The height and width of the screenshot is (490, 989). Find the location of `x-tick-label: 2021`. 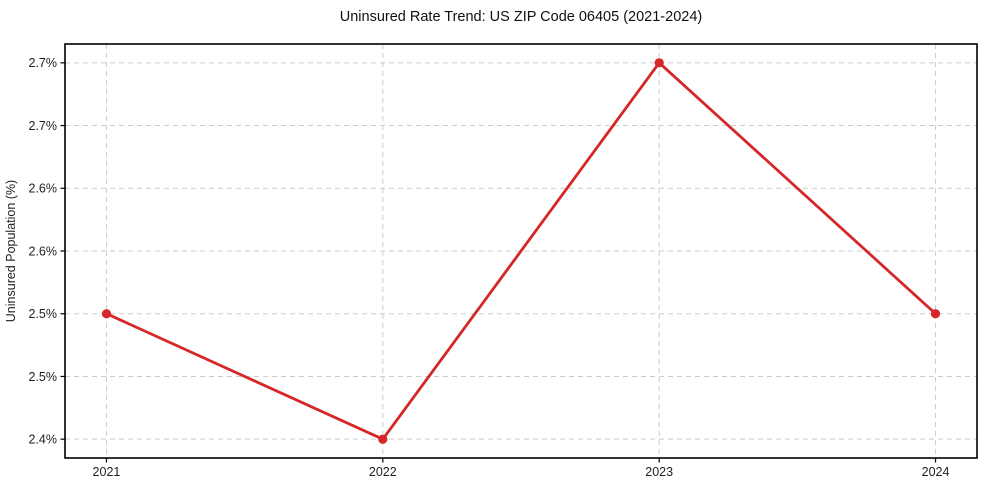

x-tick-label: 2021 is located at coordinates (107, 472).